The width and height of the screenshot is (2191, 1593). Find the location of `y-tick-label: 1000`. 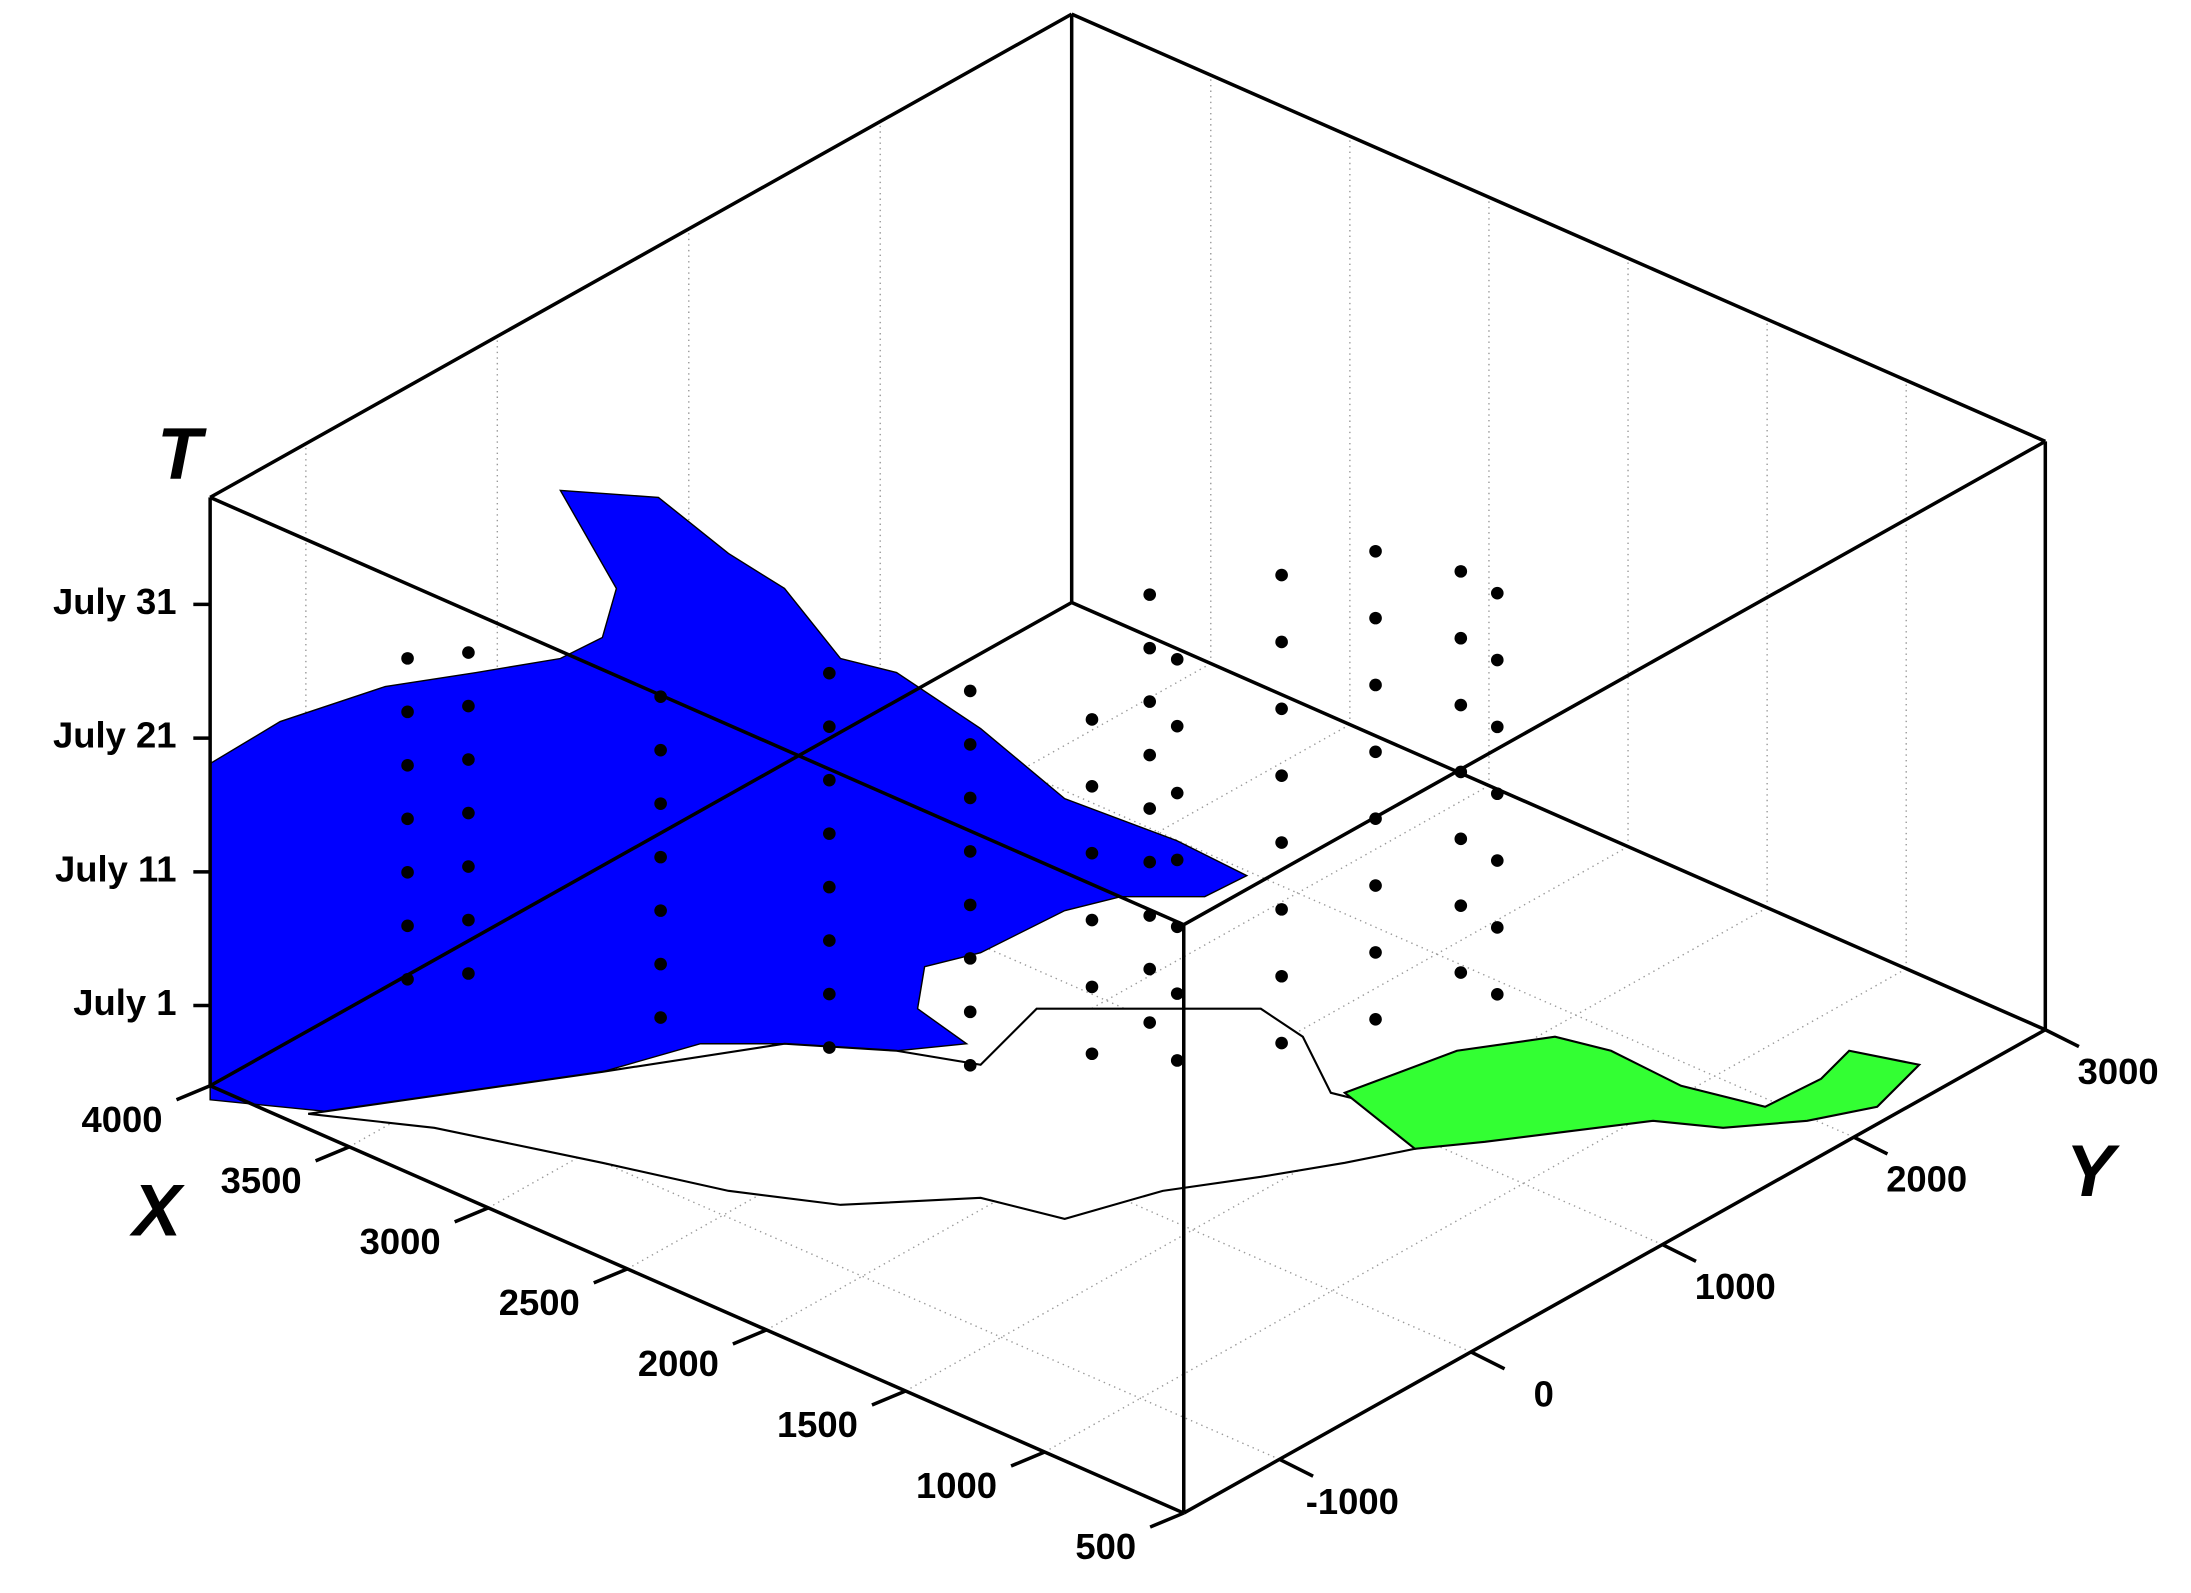

y-tick-label: 1000 is located at coordinates (1735, 1286).